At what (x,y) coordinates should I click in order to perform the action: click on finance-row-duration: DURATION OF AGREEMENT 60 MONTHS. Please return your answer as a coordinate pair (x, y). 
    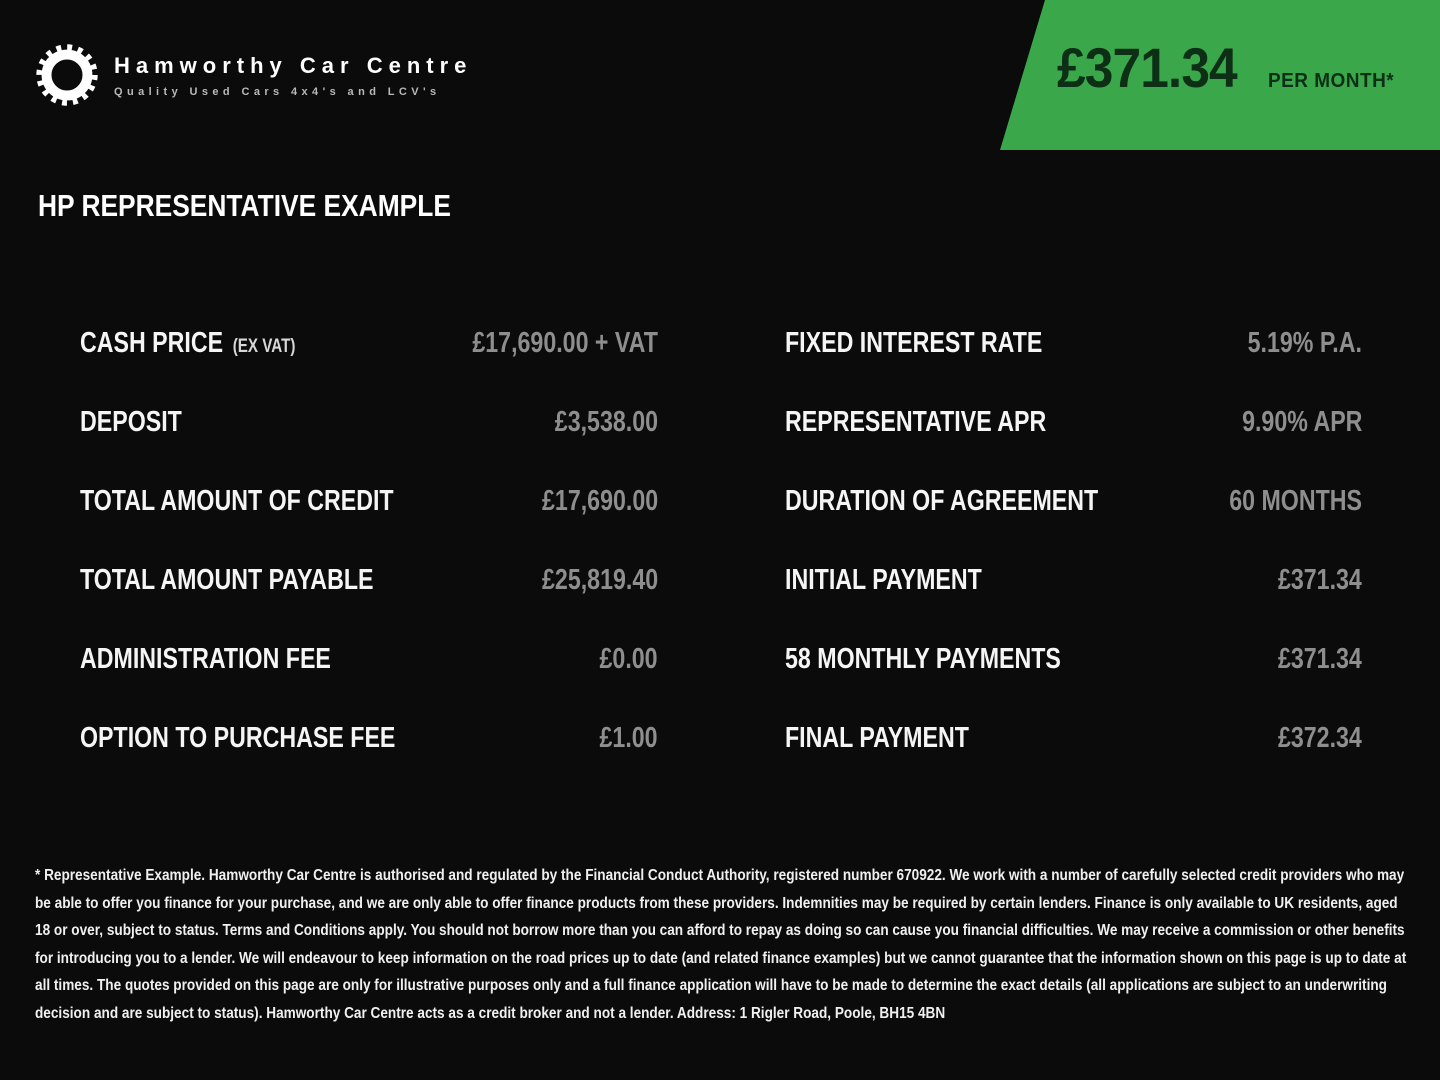
    Looking at the image, I should click on (1073, 501).